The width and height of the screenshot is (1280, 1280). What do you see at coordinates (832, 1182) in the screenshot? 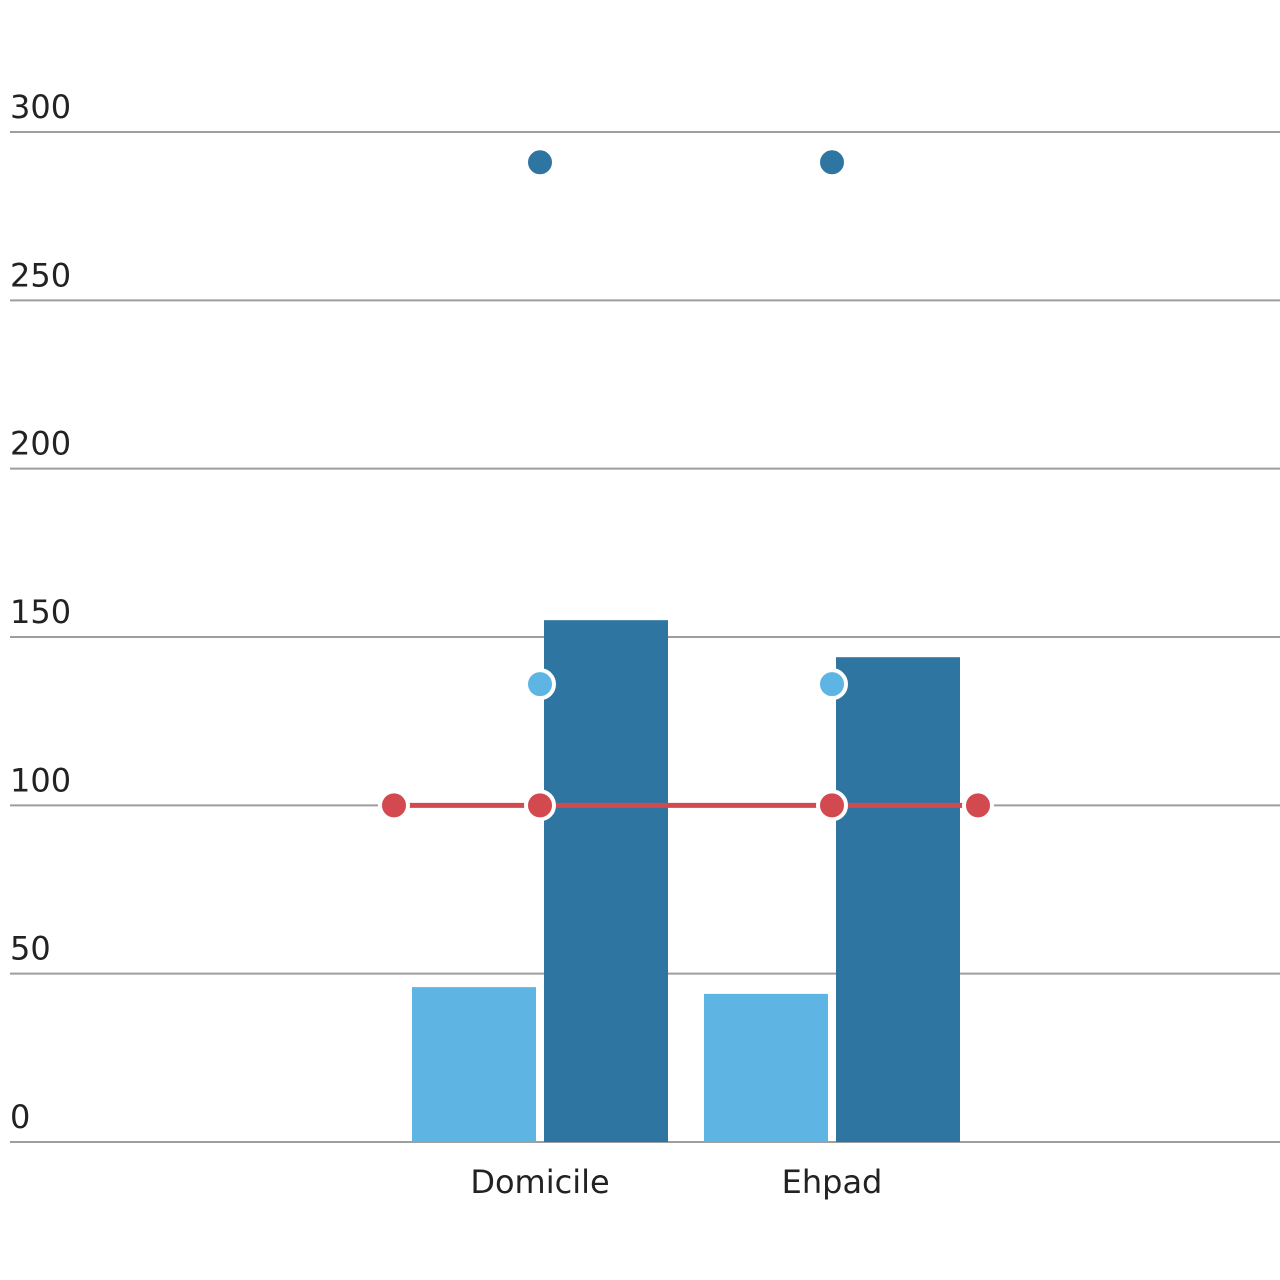
I see `x-category-label: Ehpad` at bounding box center [832, 1182].